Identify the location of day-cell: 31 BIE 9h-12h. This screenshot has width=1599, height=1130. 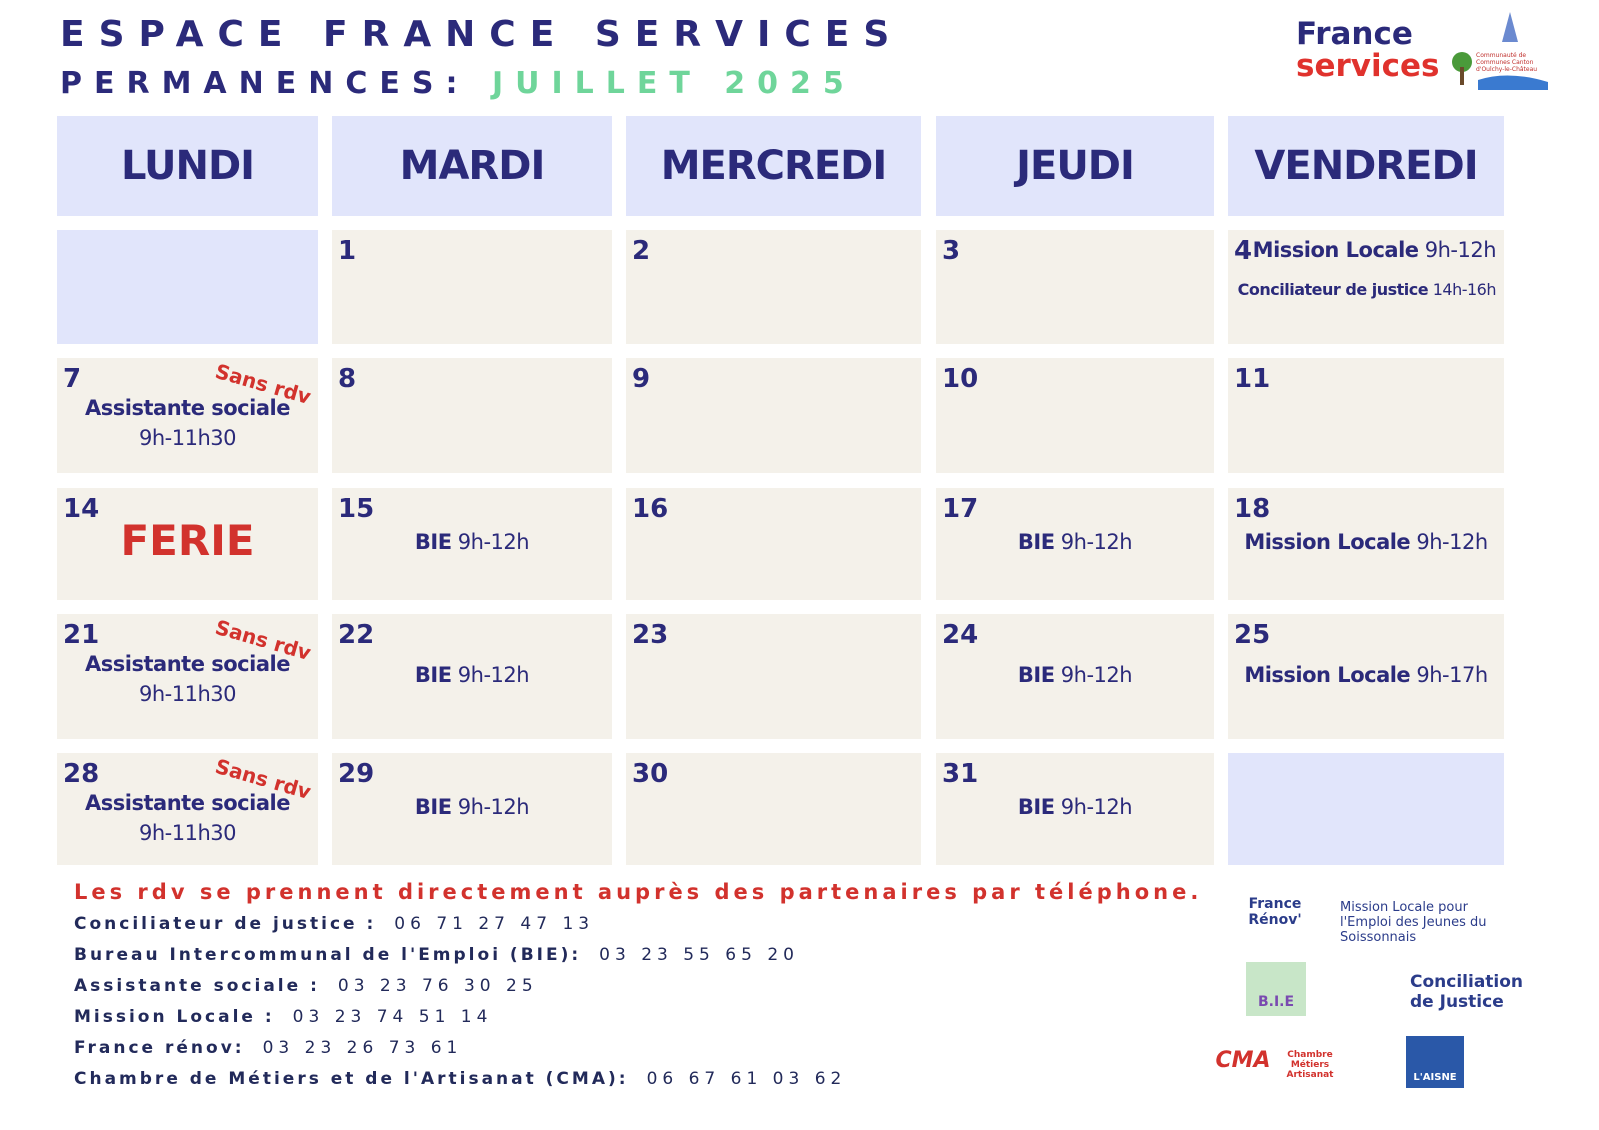
(1075, 809).